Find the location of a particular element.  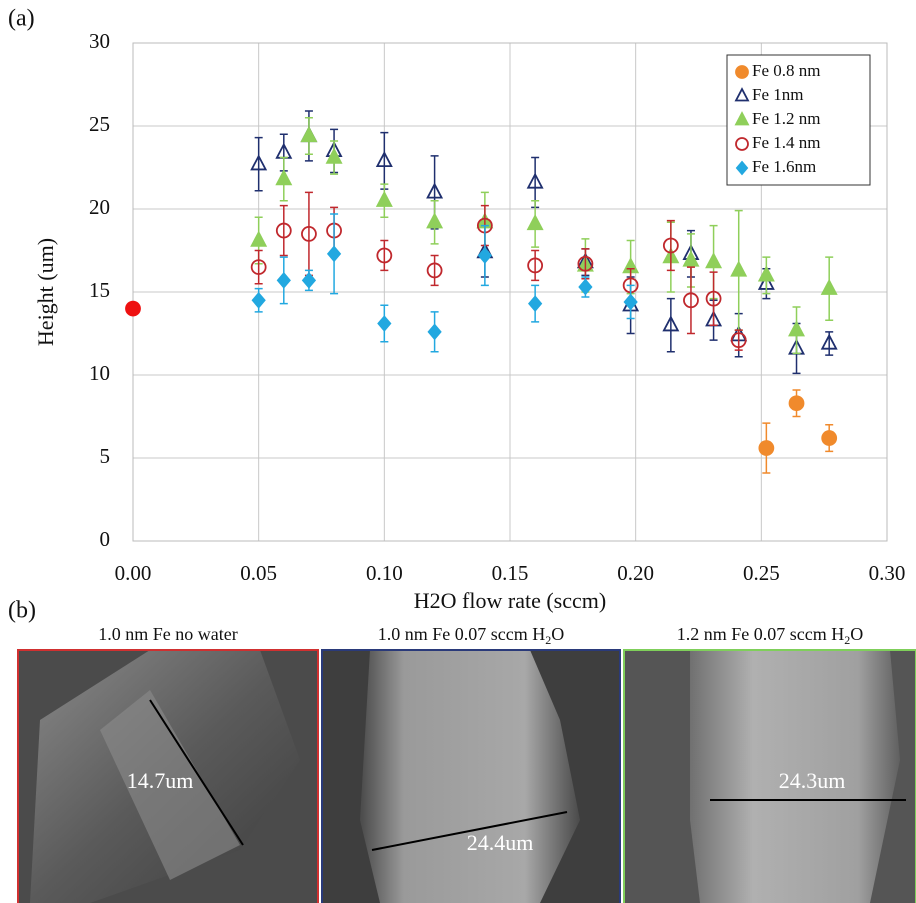

caption-part: 1.0 nm Fe no water is located at coordinates (167, 634).